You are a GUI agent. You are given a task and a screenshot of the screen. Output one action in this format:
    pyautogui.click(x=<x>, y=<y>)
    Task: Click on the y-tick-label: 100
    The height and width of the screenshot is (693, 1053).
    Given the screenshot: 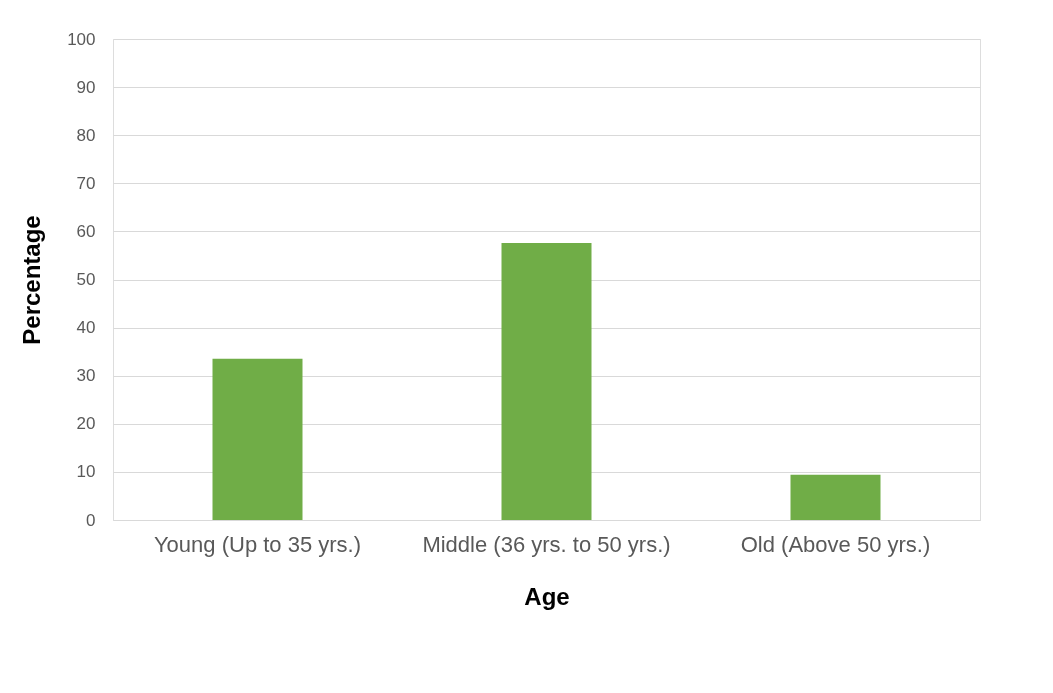 What is the action you would take?
    pyautogui.click(x=81, y=39)
    